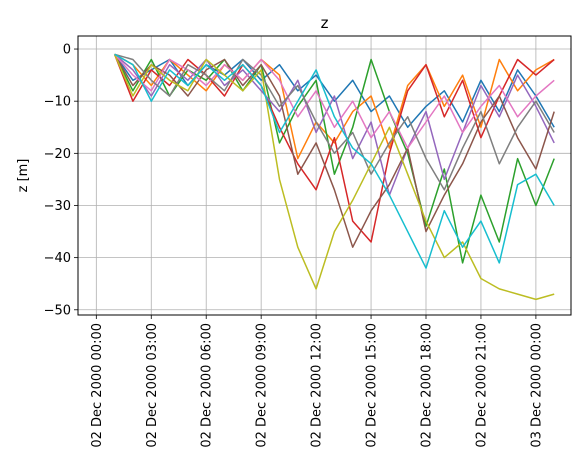 The image size is (575, 459). What do you see at coordinates (427, 385) in the screenshot?
I see `x-tick-label: 02 Dec 2000 18:00` at bounding box center [427, 385].